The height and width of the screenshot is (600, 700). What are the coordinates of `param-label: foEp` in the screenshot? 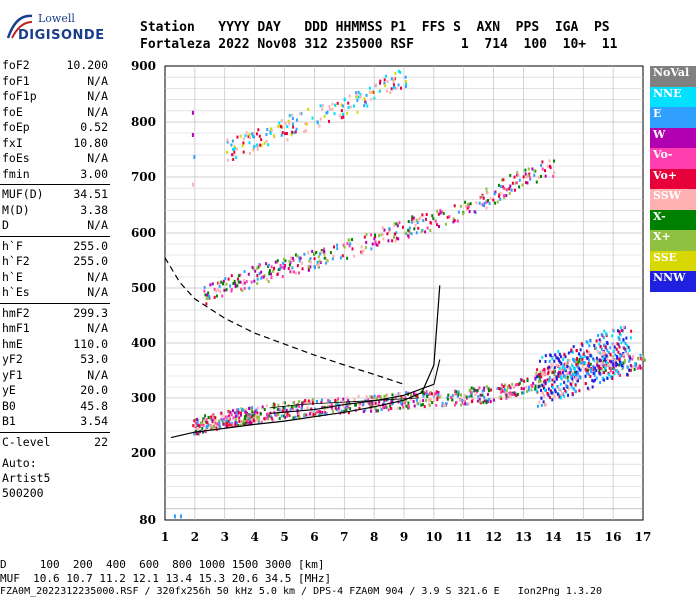 It's located at (16, 127).